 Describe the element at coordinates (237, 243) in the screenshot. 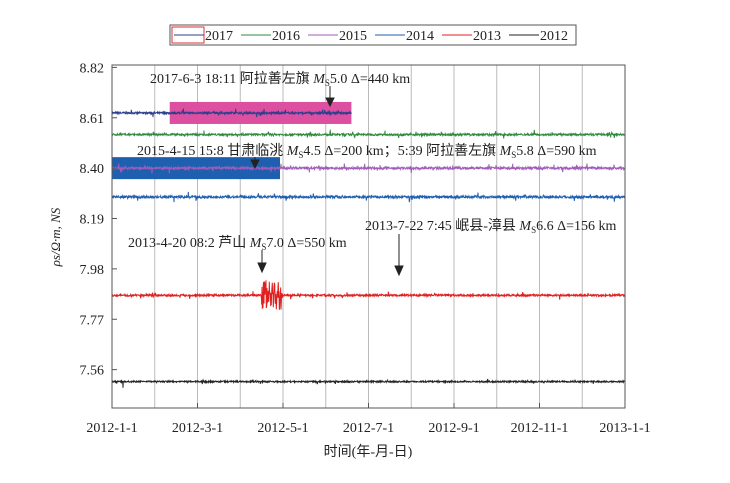

I see `annotation-2013-lushan: 2013-4-20 08:2 芦山 MS7.0 Δ=550 km` at that location.